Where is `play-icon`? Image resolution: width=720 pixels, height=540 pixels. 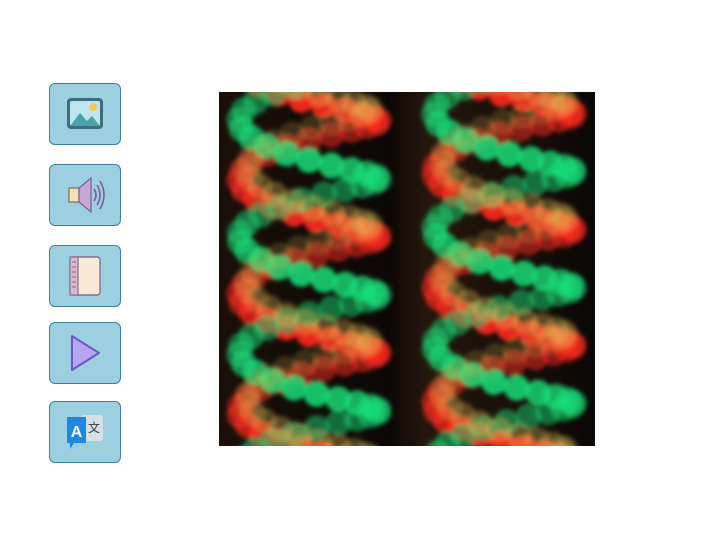 play-icon is located at coordinates (85, 353).